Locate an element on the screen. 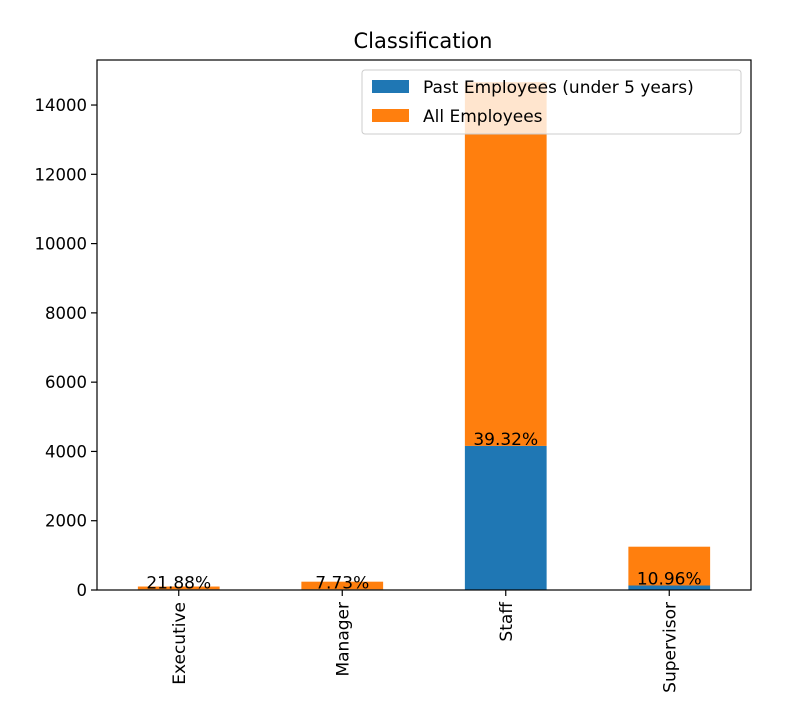 Image resolution: width=795 pixels, height=723 pixels. bar-all-staff is located at coordinates (505, 264).